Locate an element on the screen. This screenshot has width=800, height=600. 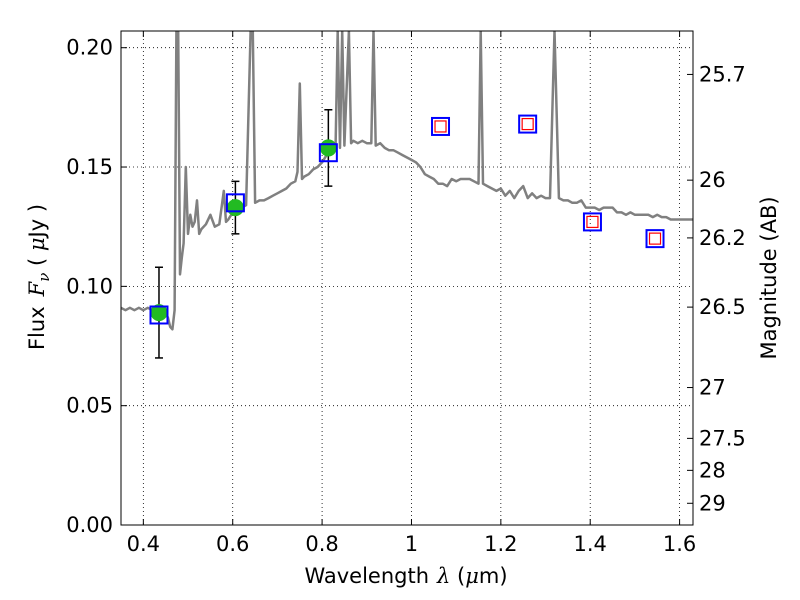
x-axis-title: Wavelength λ (μm) is located at coordinates (405, 576).